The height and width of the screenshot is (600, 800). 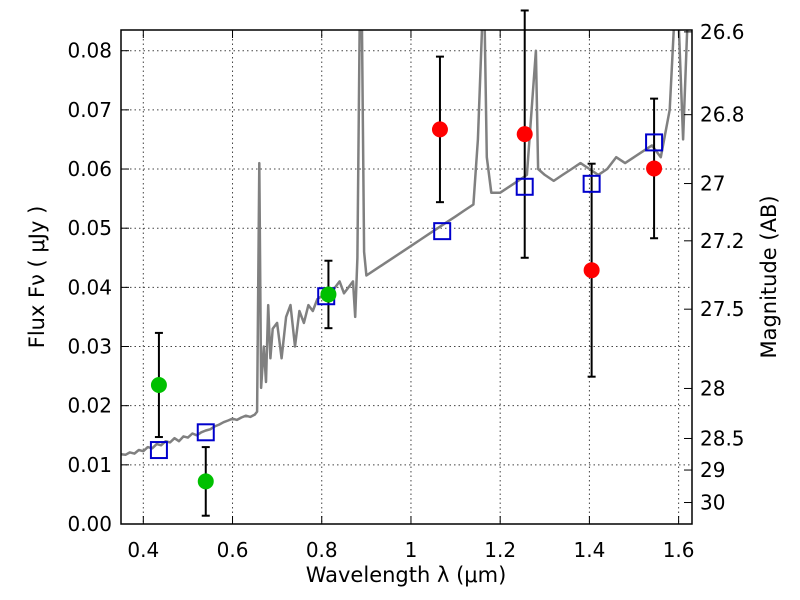 What do you see at coordinates (89, 465) in the screenshot?
I see `y-tick-label: 0.01` at bounding box center [89, 465].